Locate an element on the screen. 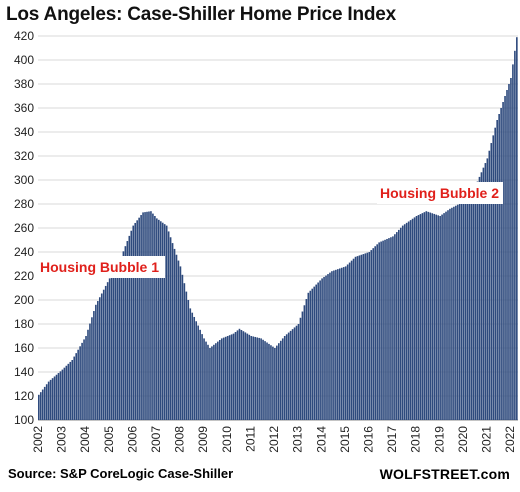  x-tick-label: 2002 is located at coordinates (38, 439).